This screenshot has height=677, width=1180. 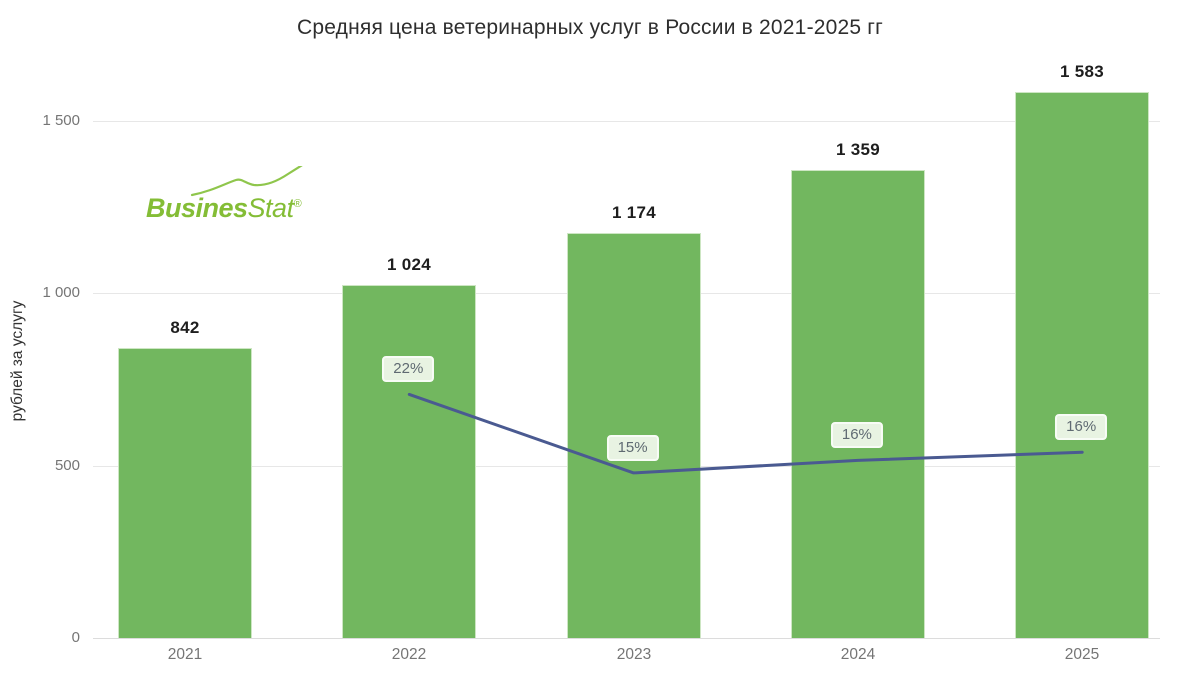 I want to click on businesstat-logo: BusinesStat®, so click(x=231, y=194).